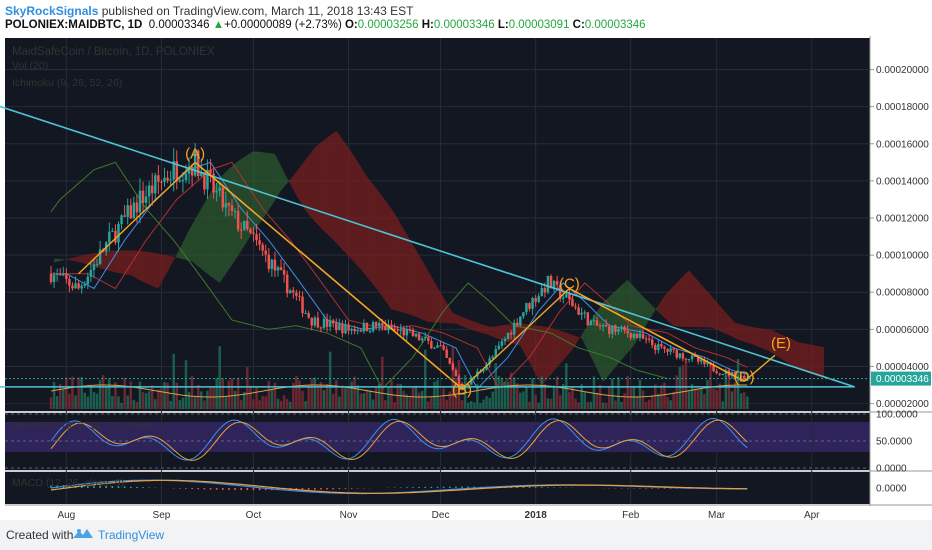 This screenshot has height=550, width=932. What do you see at coordinates (83, 534) in the screenshot?
I see `tradingview-logo-icon` at bounding box center [83, 534].